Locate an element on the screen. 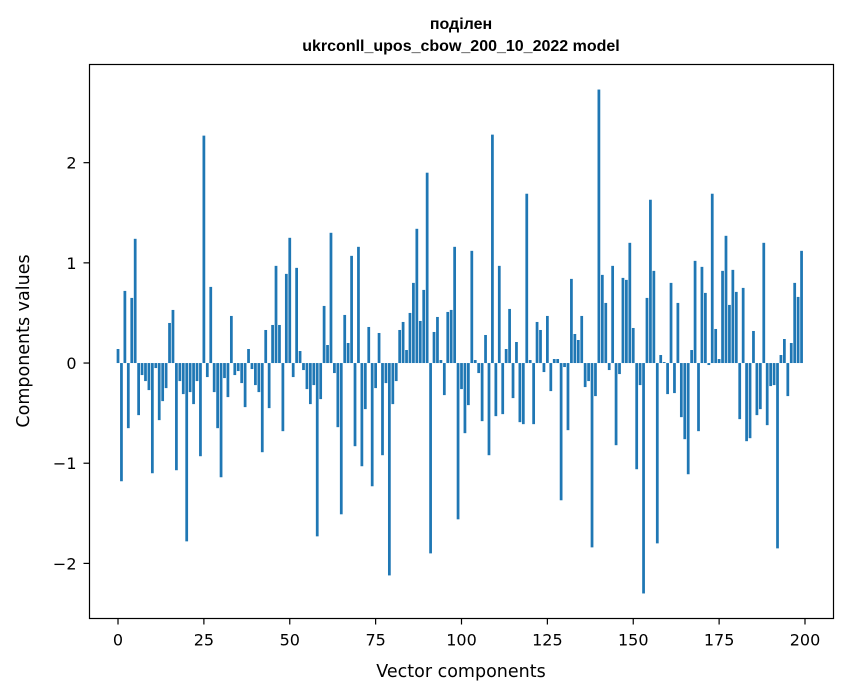  x-tick-label: 50 is located at coordinates (290, 640).